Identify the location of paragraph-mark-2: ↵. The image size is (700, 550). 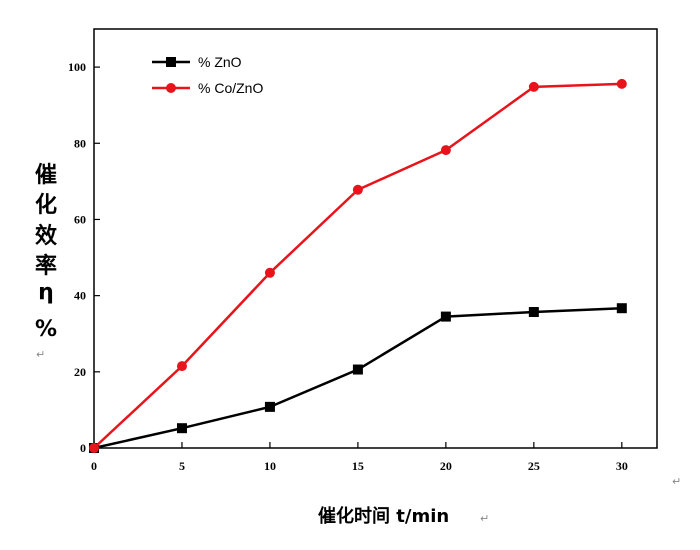
(676, 481).